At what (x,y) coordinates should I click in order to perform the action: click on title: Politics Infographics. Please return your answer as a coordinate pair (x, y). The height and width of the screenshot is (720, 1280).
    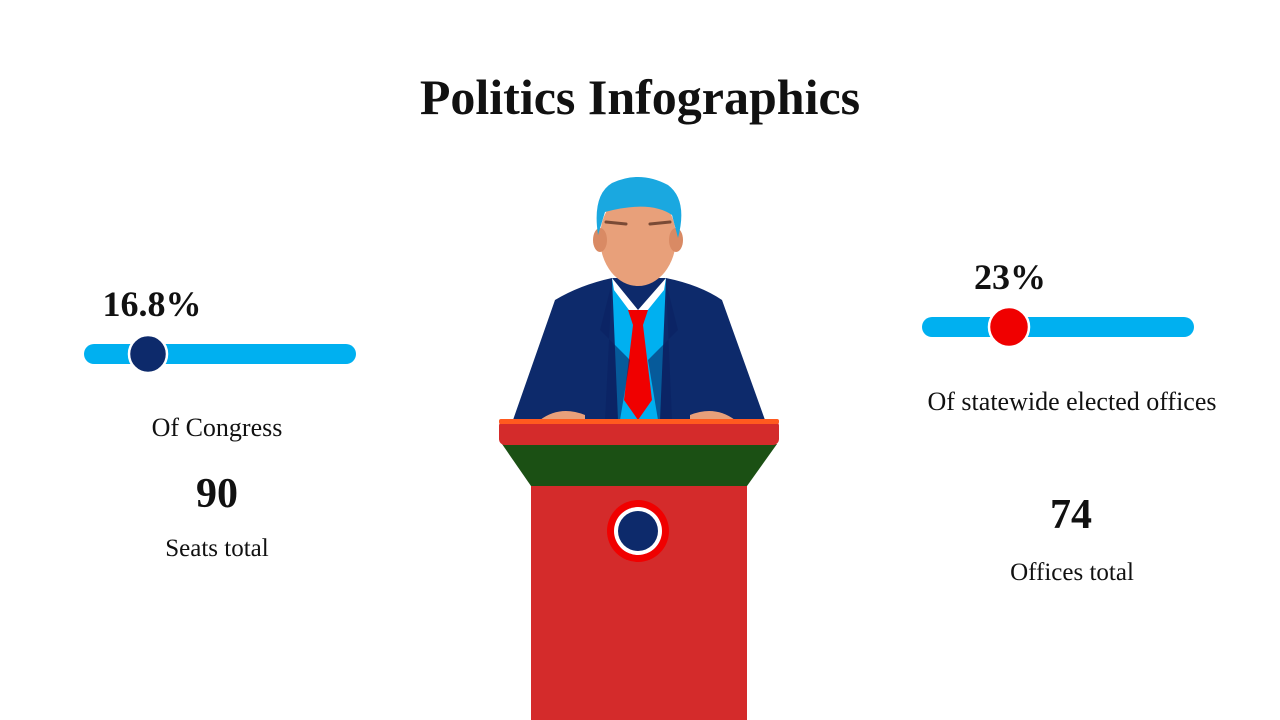
    Looking at the image, I should click on (640, 97).